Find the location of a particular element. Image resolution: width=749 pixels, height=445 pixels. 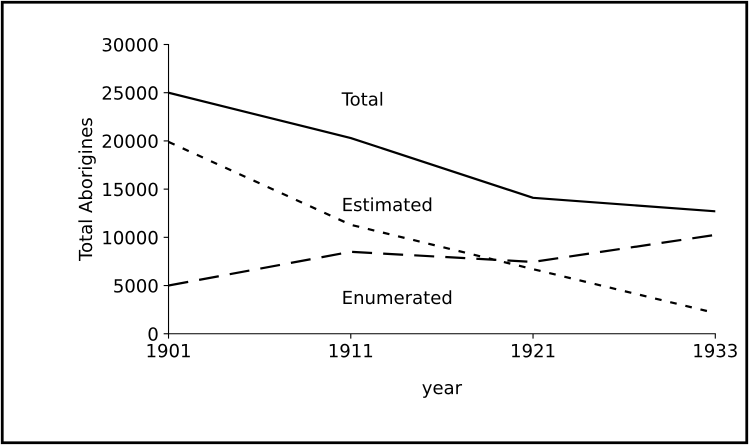

series-label: Total is located at coordinates (362, 99).